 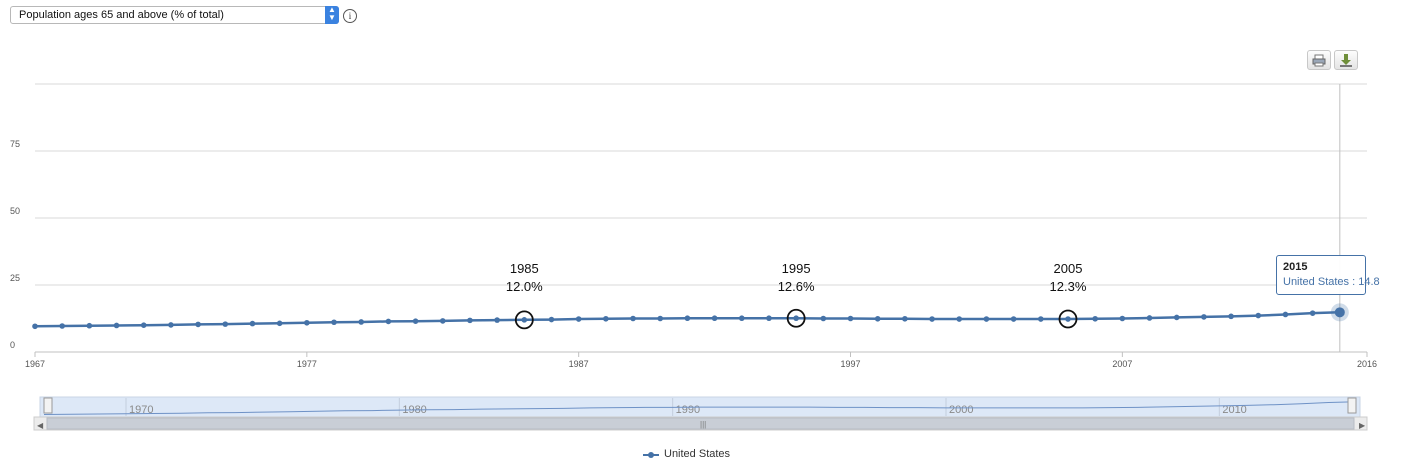 I want to click on navigator: 1970 1980 1990 2000 2010 ||| ◀ ▶, so click(x=700, y=413).